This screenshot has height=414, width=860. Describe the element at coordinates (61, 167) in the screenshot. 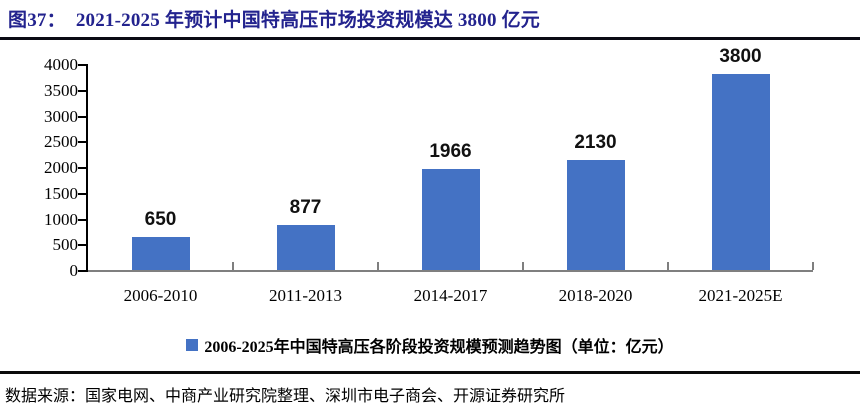

I see `y-tick-label: 2000` at that location.